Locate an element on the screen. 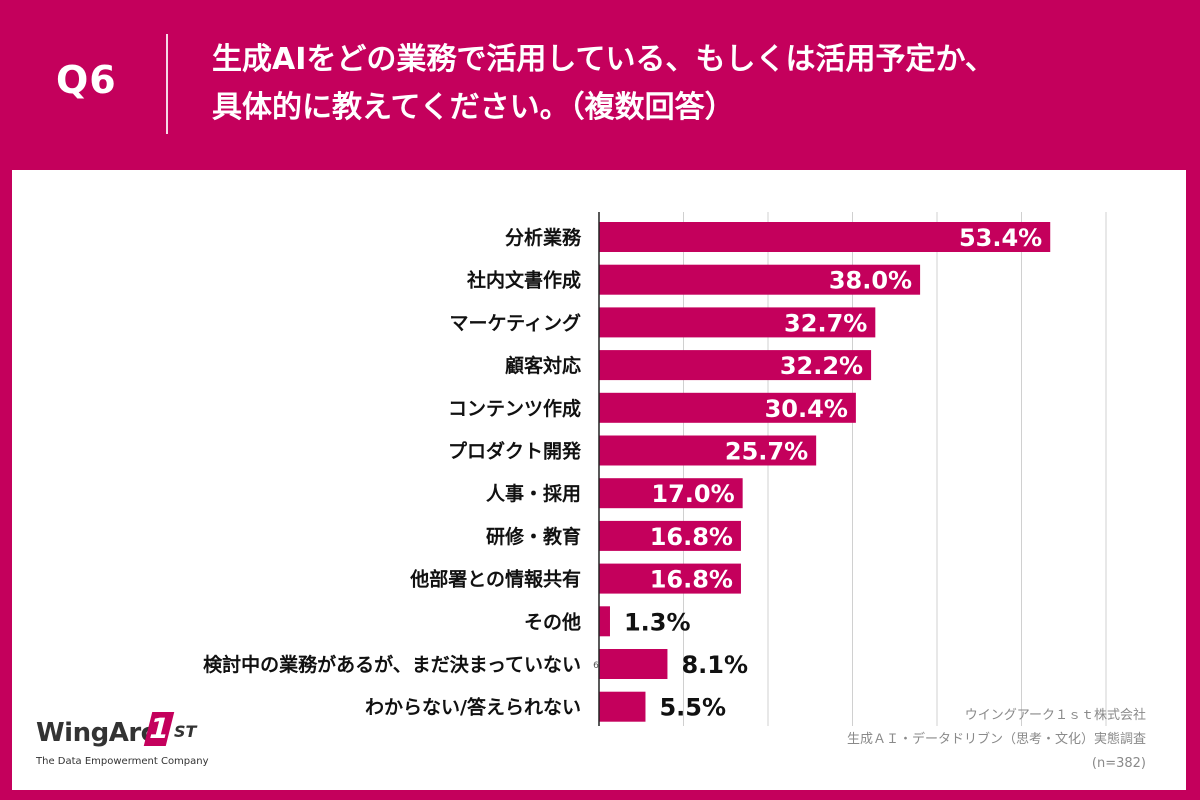 This screenshot has height=800, width=1200. header-divider is located at coordinates (167, 84).